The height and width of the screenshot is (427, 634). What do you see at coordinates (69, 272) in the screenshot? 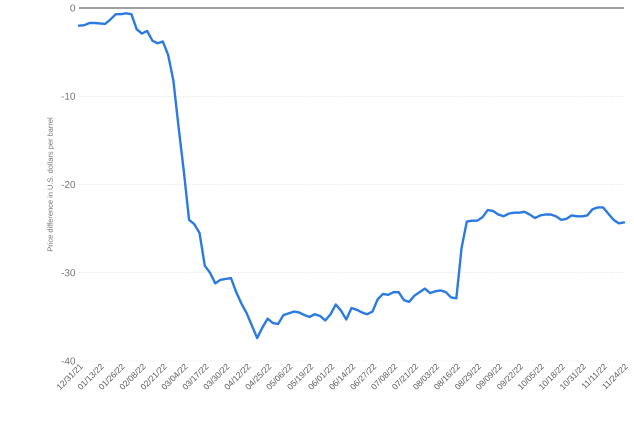
I see `y-tick-label: -30` at bounding box center [69, 272].